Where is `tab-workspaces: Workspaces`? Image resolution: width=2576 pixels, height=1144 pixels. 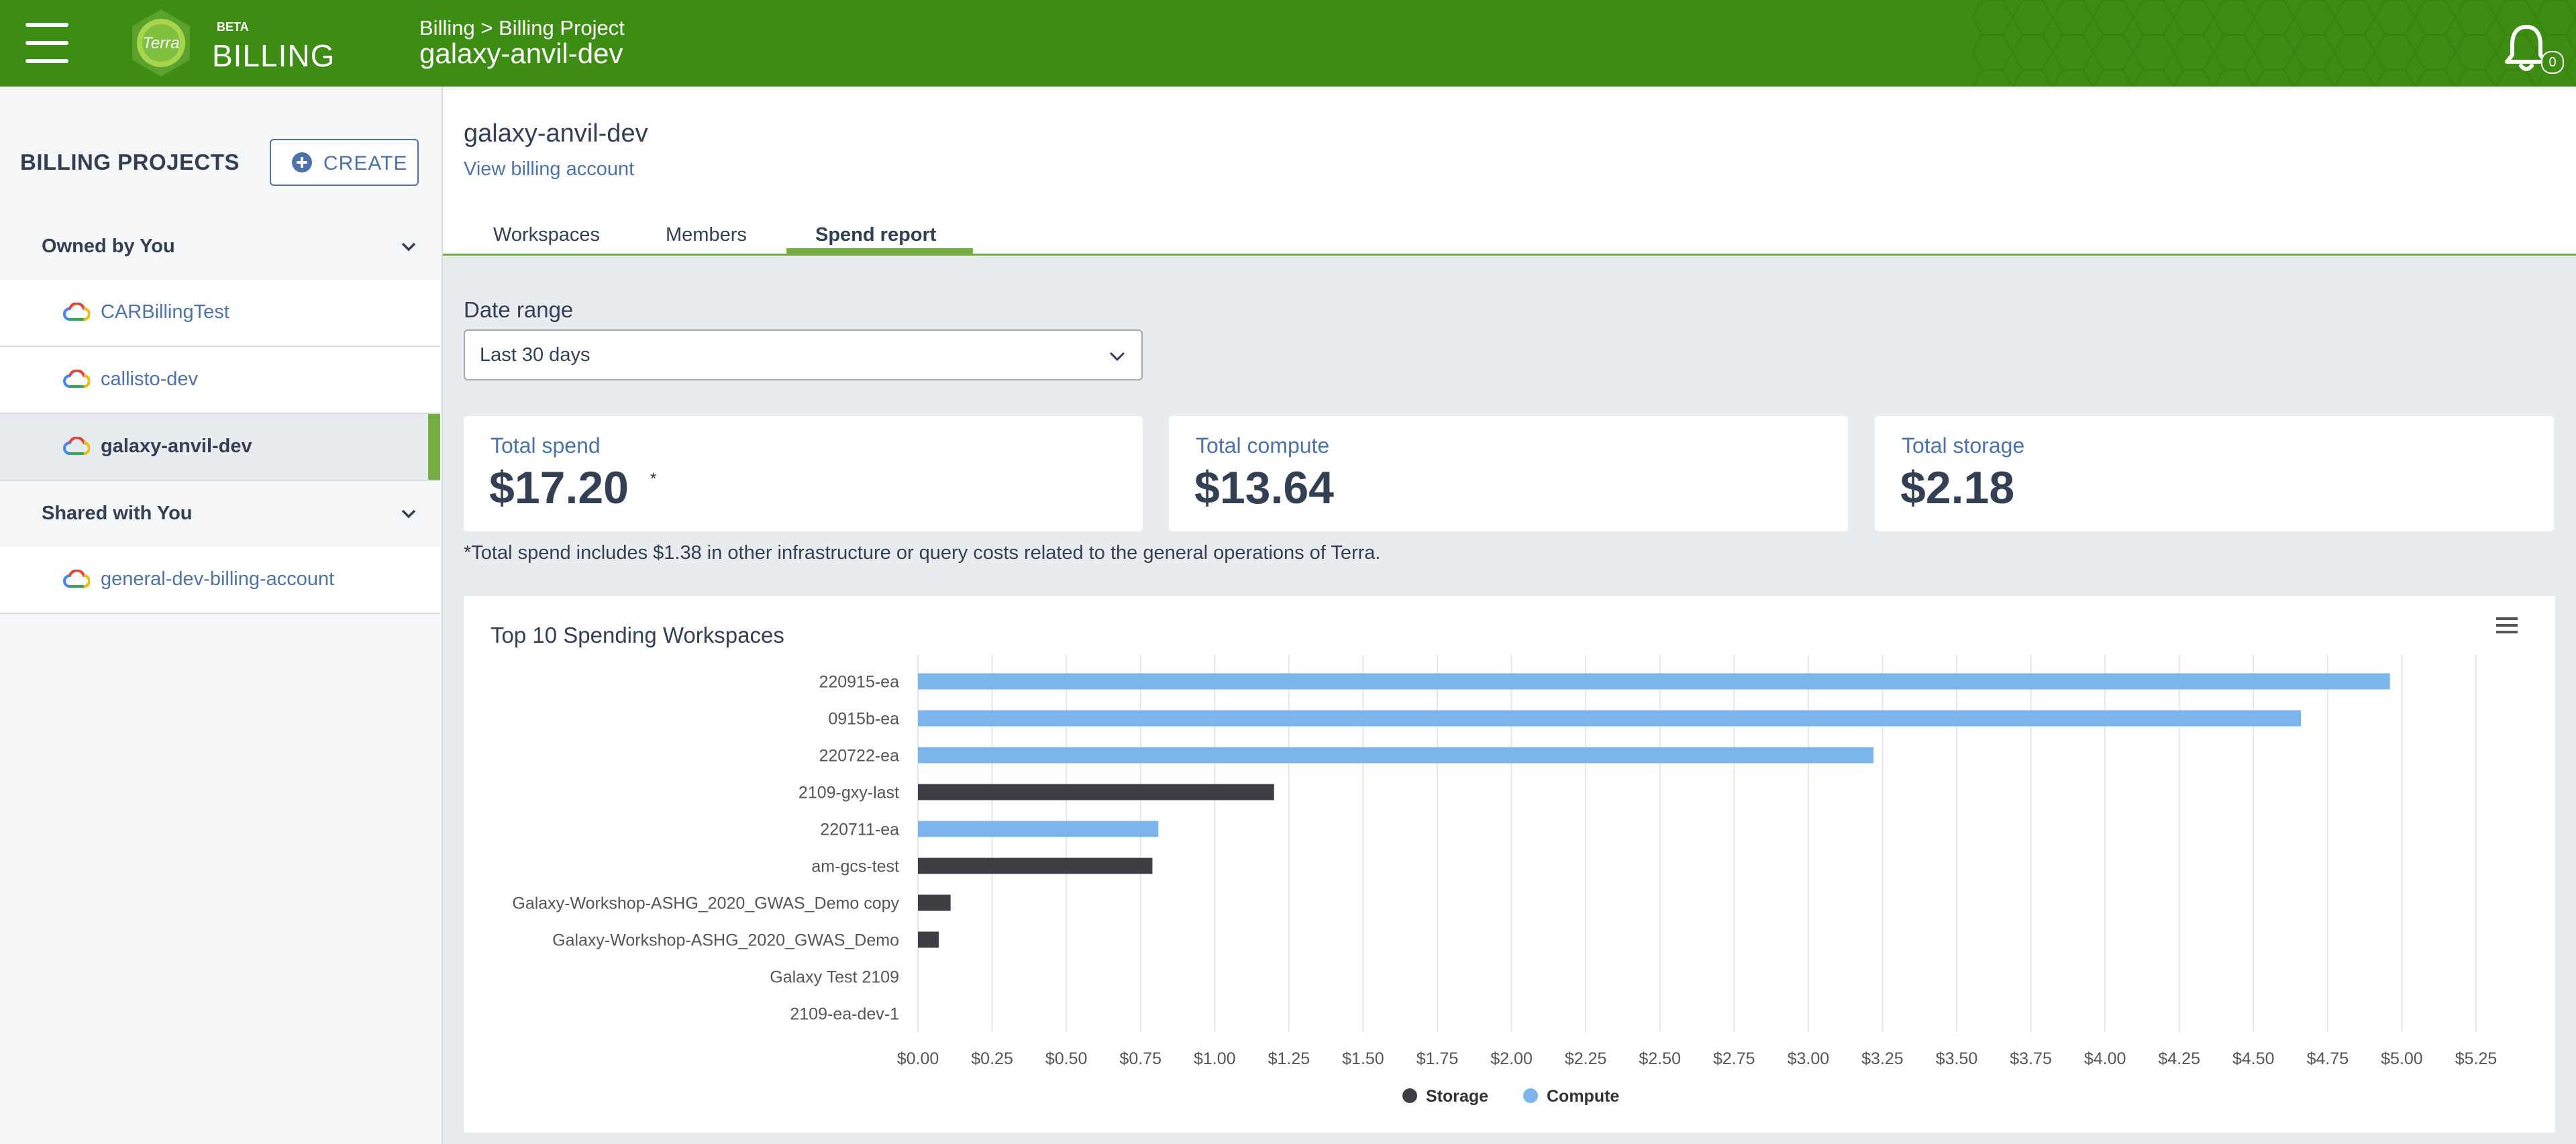 tab-workspaces: Workspaces is located at coordinates (547, 235).